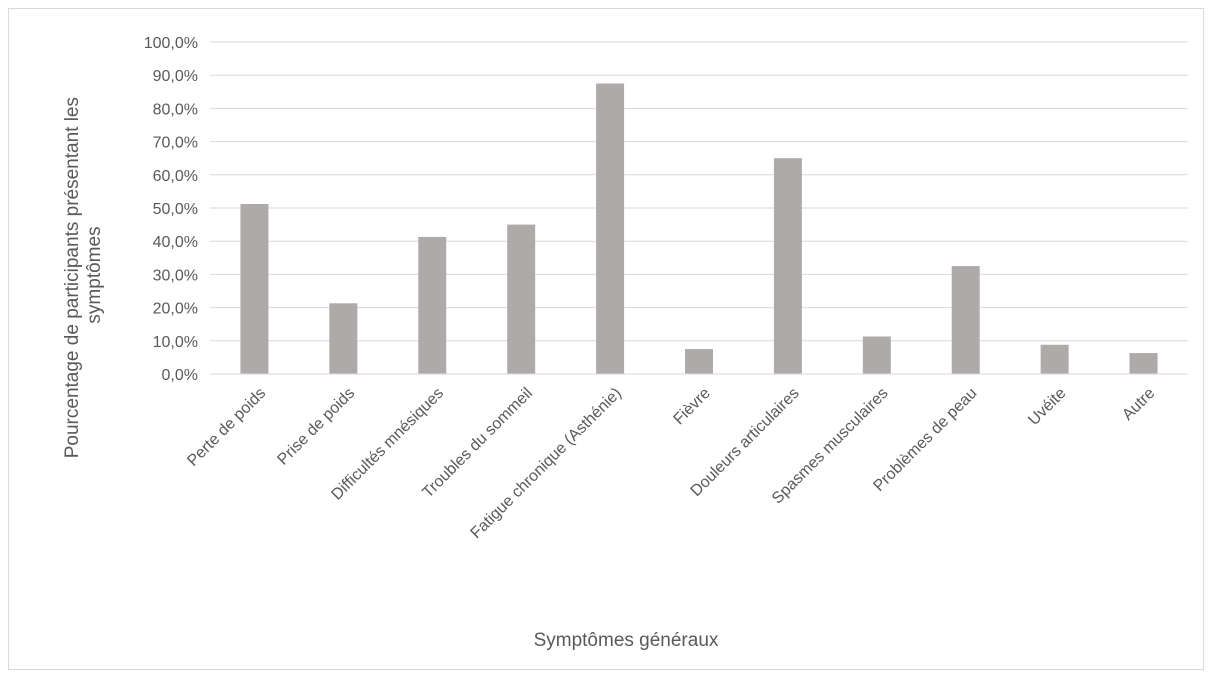 The width and height of the screenshot is (1214, 678). Describe the element at coordinates (180, 375) in the screenshot. I see `y-tick-label: 0,0%` at that location.